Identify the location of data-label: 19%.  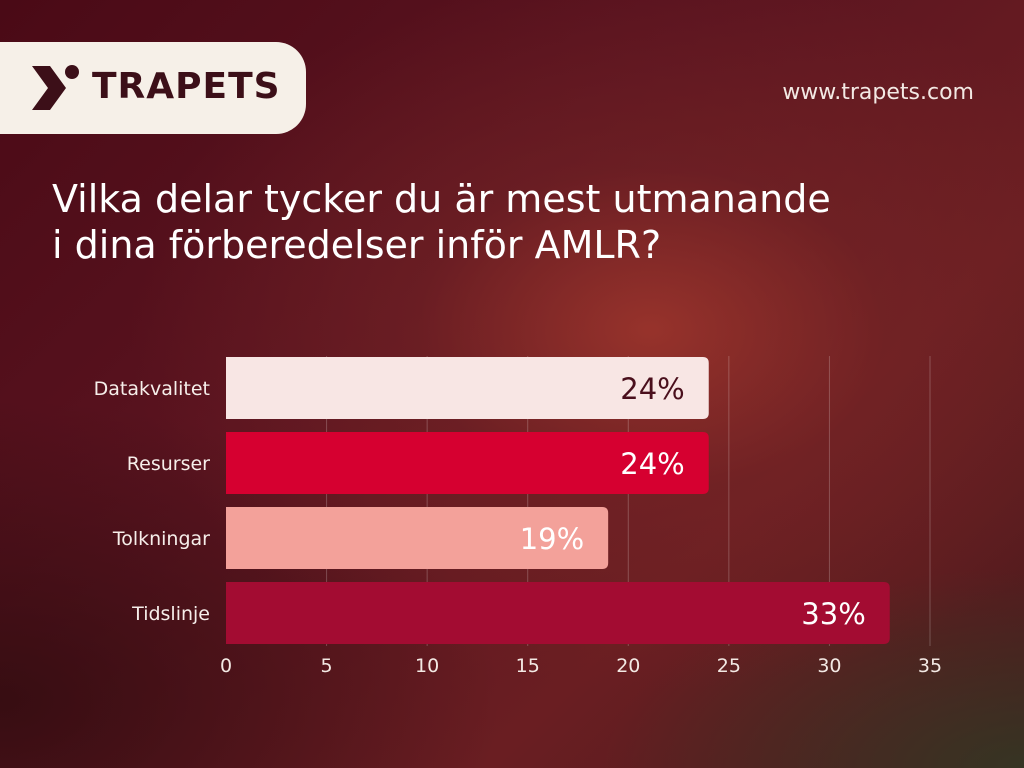
(552, 539).